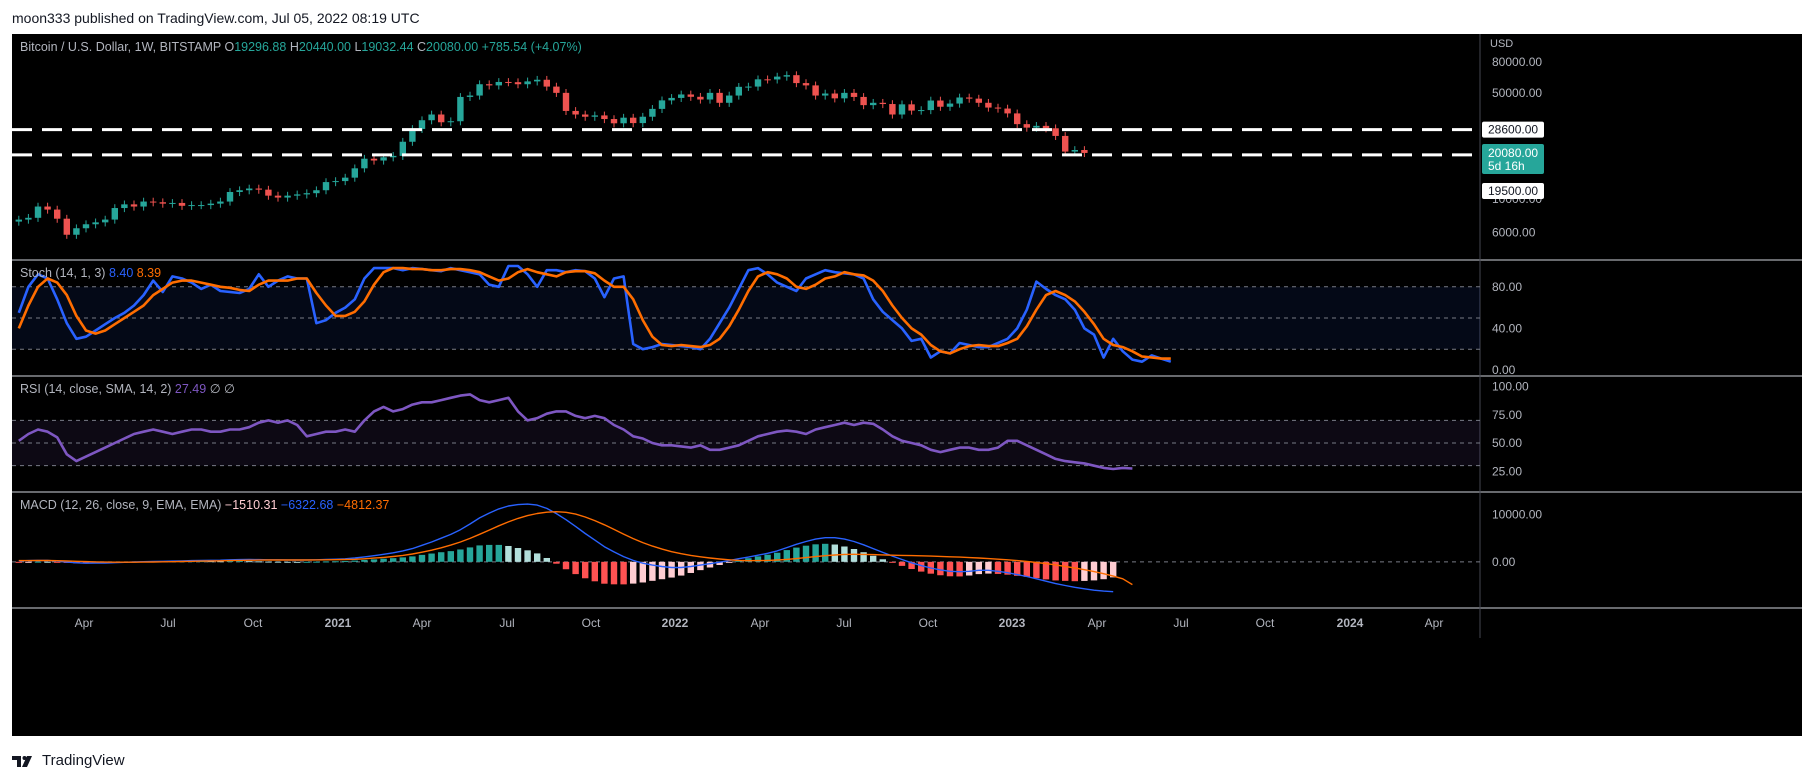  Describe the element at coordinates (1507, 287) in the screenshot. I see `stoch-axis-tick: 80.00` at that location.